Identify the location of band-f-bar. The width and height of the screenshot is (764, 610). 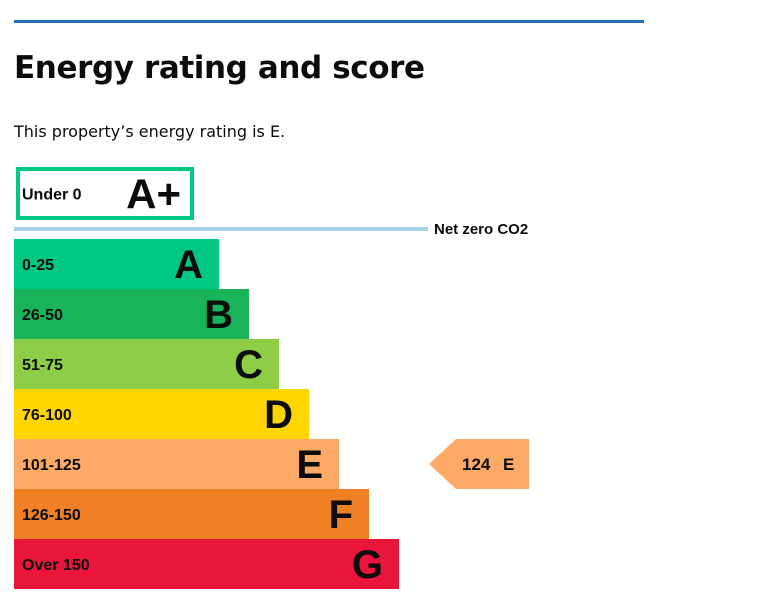
(191, 514).